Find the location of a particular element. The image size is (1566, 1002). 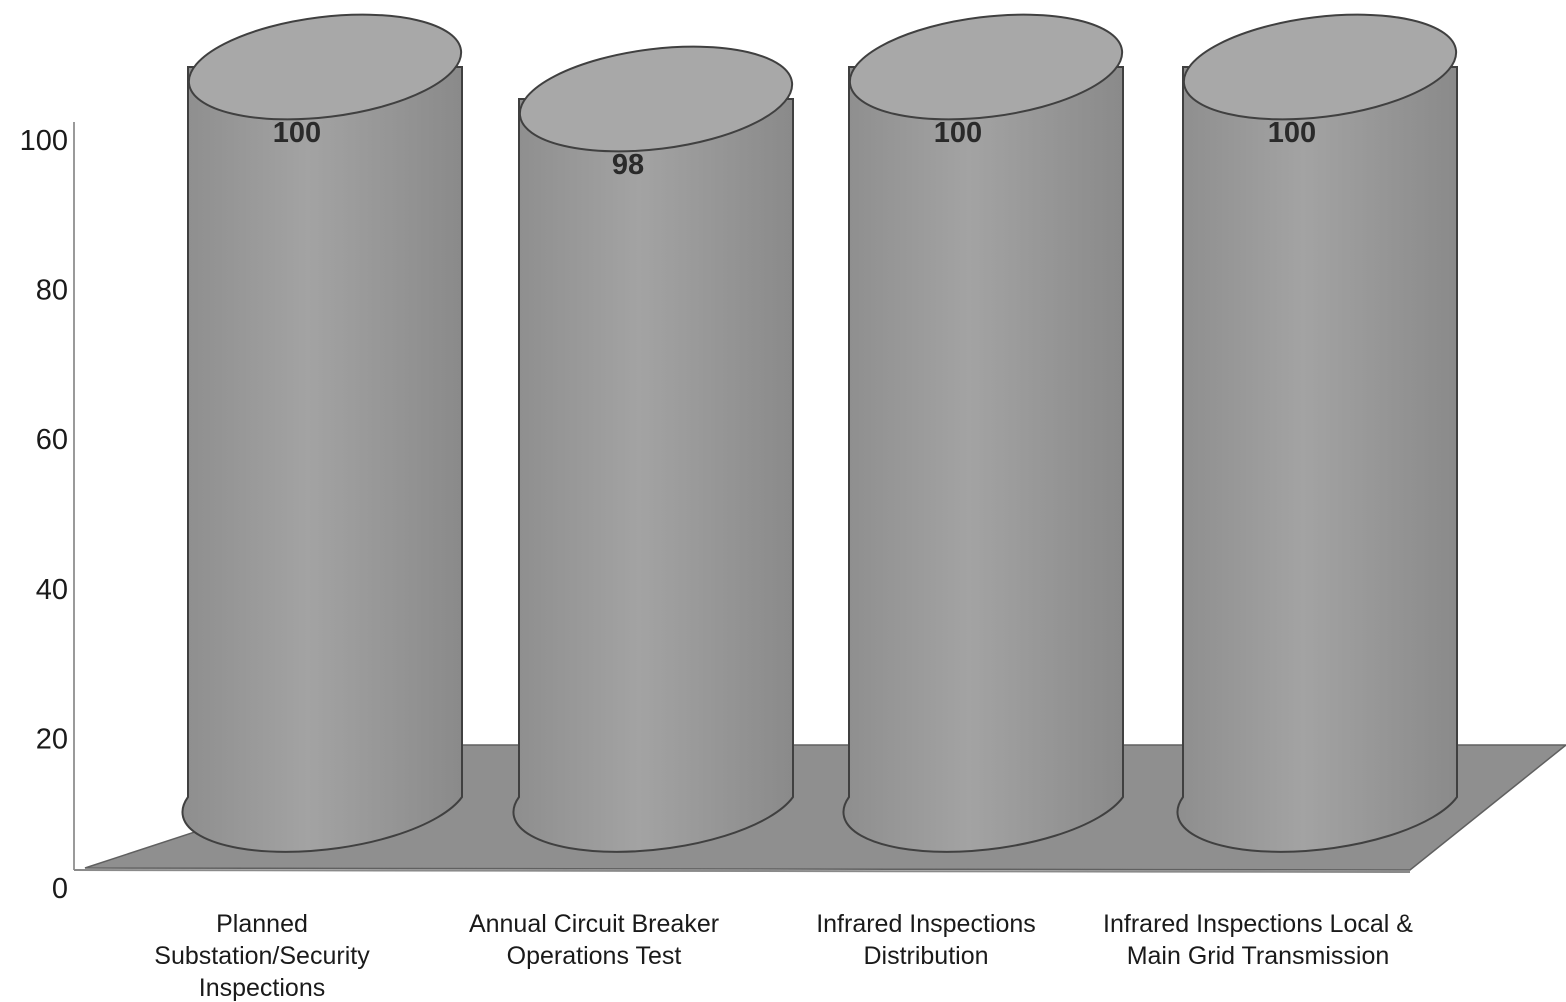

y-tick-label: 20 is located at coordinates (52, 739).